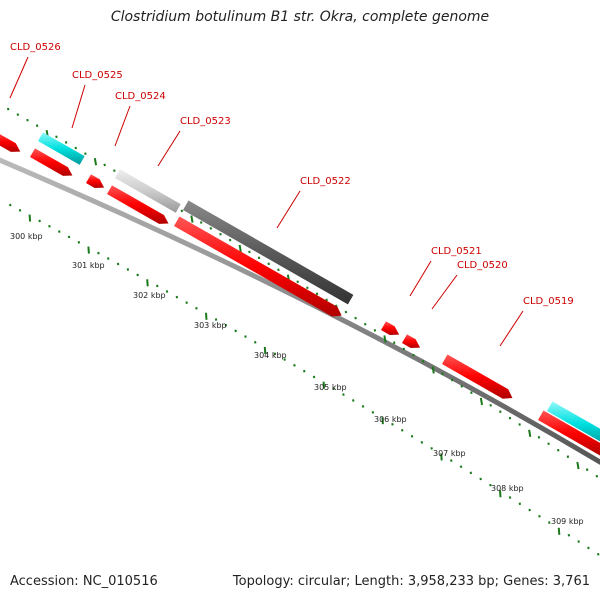 Image resolution: width=600 pixels, height=600 pixels. I want to click on scale-label: 301 kbp, so click(88, 265).